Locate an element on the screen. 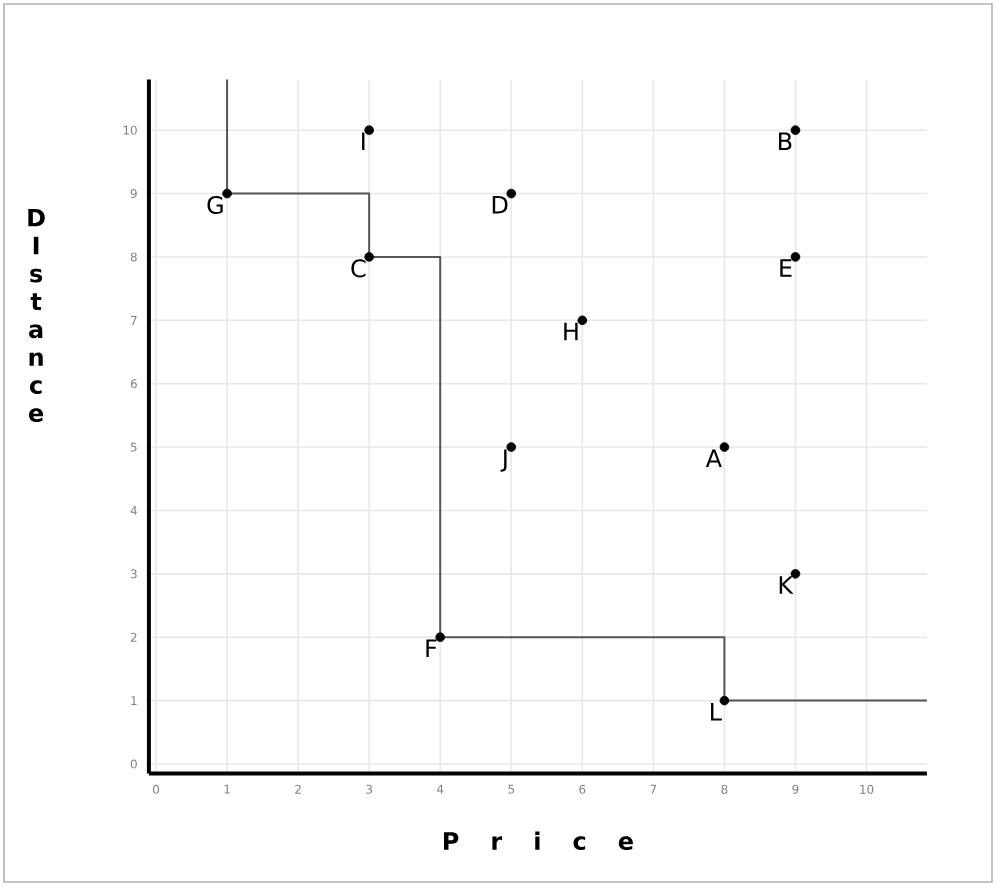 The image size is (996, 886). annotation: L is located at coordinates (716, 711).